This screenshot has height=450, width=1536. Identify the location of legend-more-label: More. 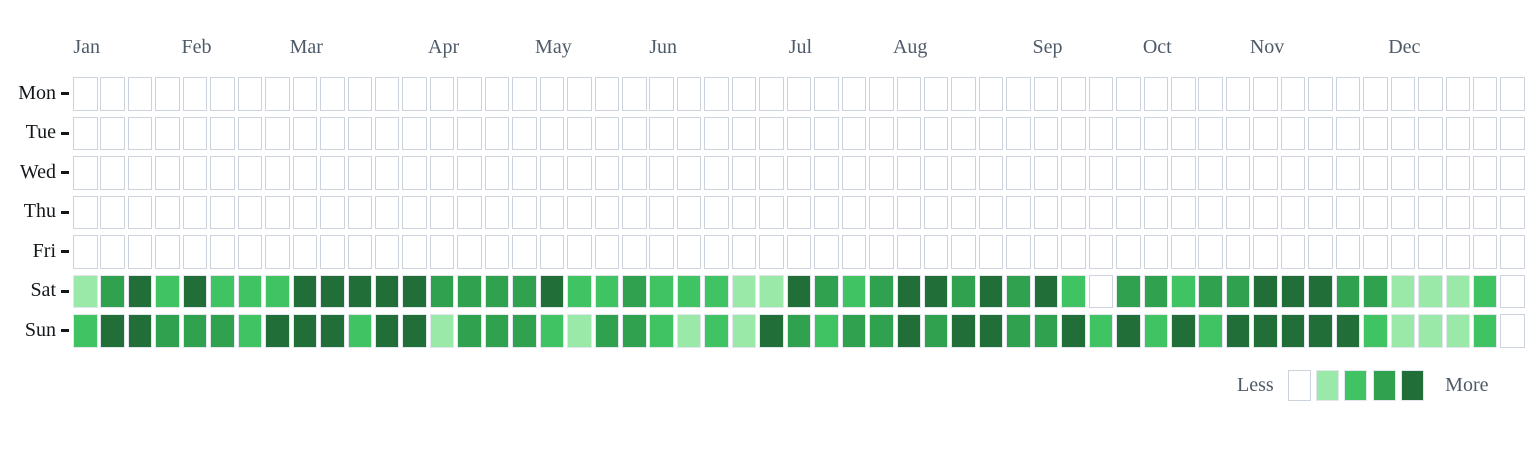
(1467, 385).